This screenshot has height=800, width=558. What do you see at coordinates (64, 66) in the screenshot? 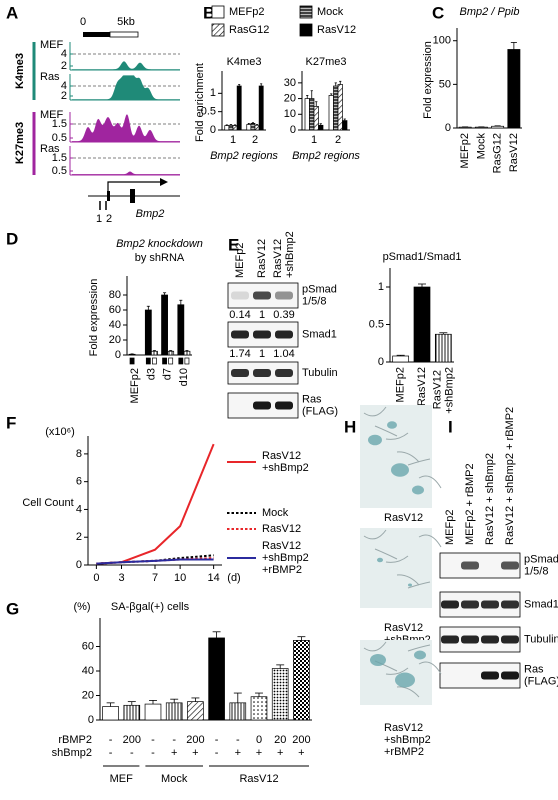
I see `track-tick-label: 2` at bounding box center [64, 66].